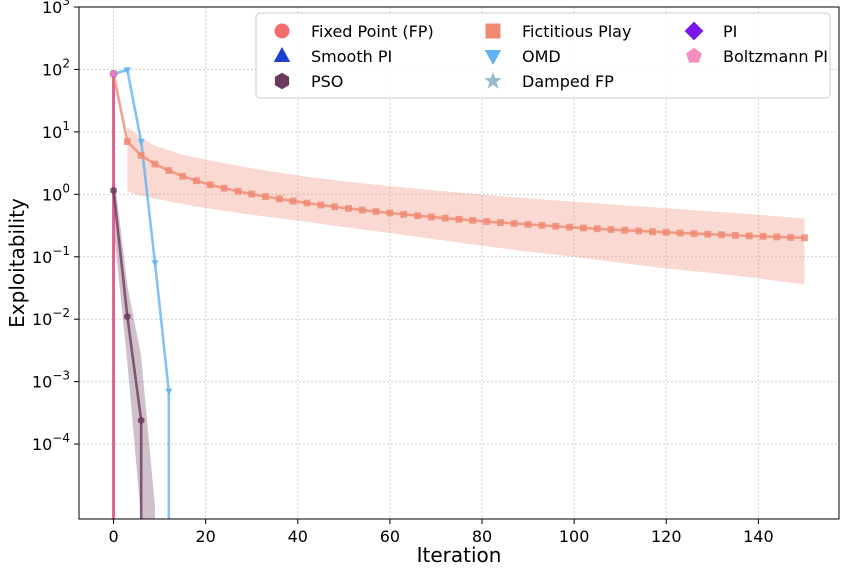  Describe the element at coordinates (282, 54) in the screenshot. I see `legend-marker-triangle-up` at that location.